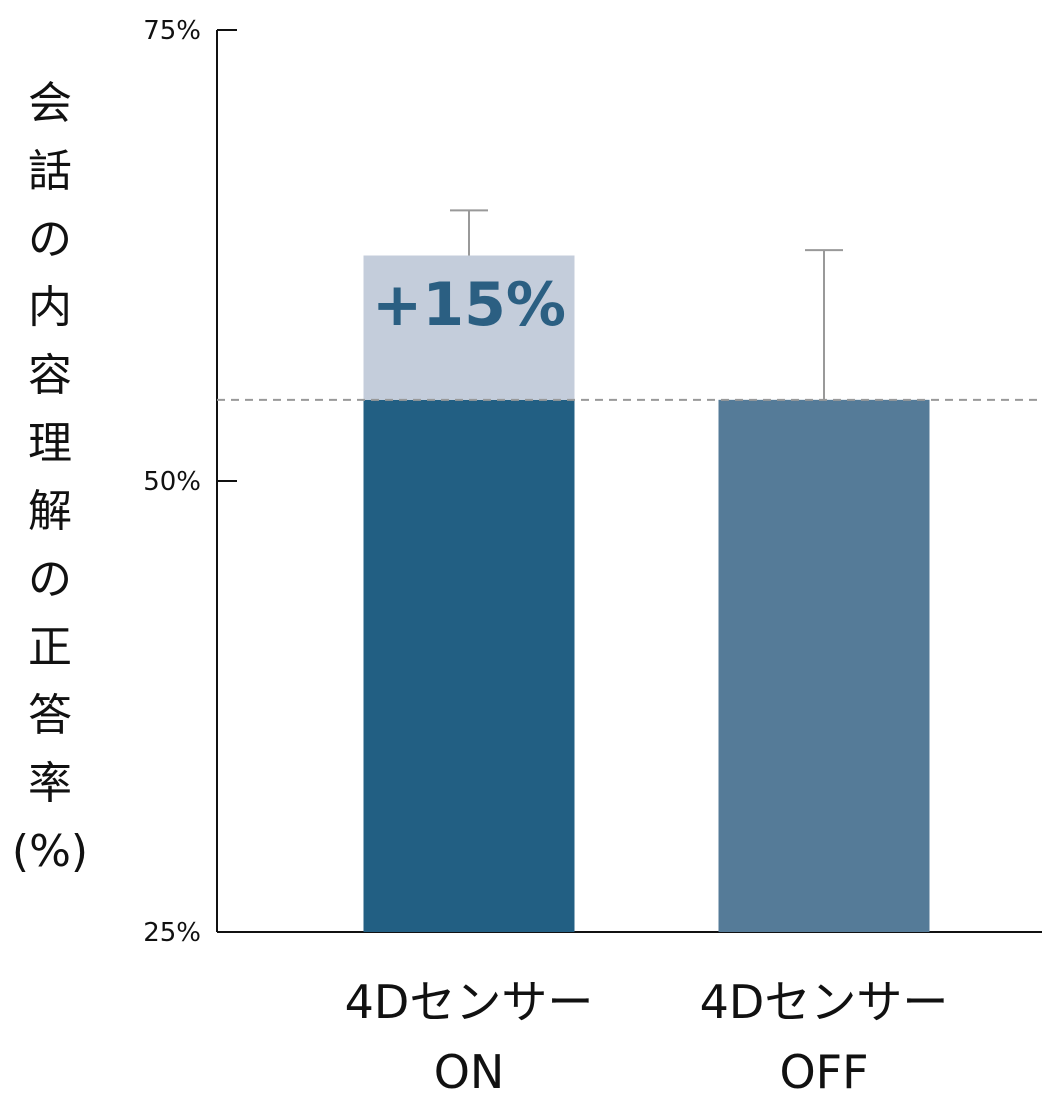  I want to click on y-tick-label: 25%, so click(172, 933).